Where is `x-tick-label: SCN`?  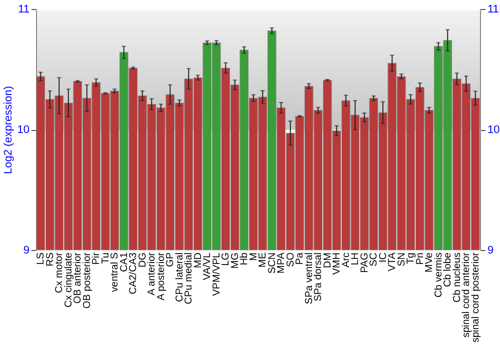
x-tick-label: SCN is located at coordinates (272, 263).